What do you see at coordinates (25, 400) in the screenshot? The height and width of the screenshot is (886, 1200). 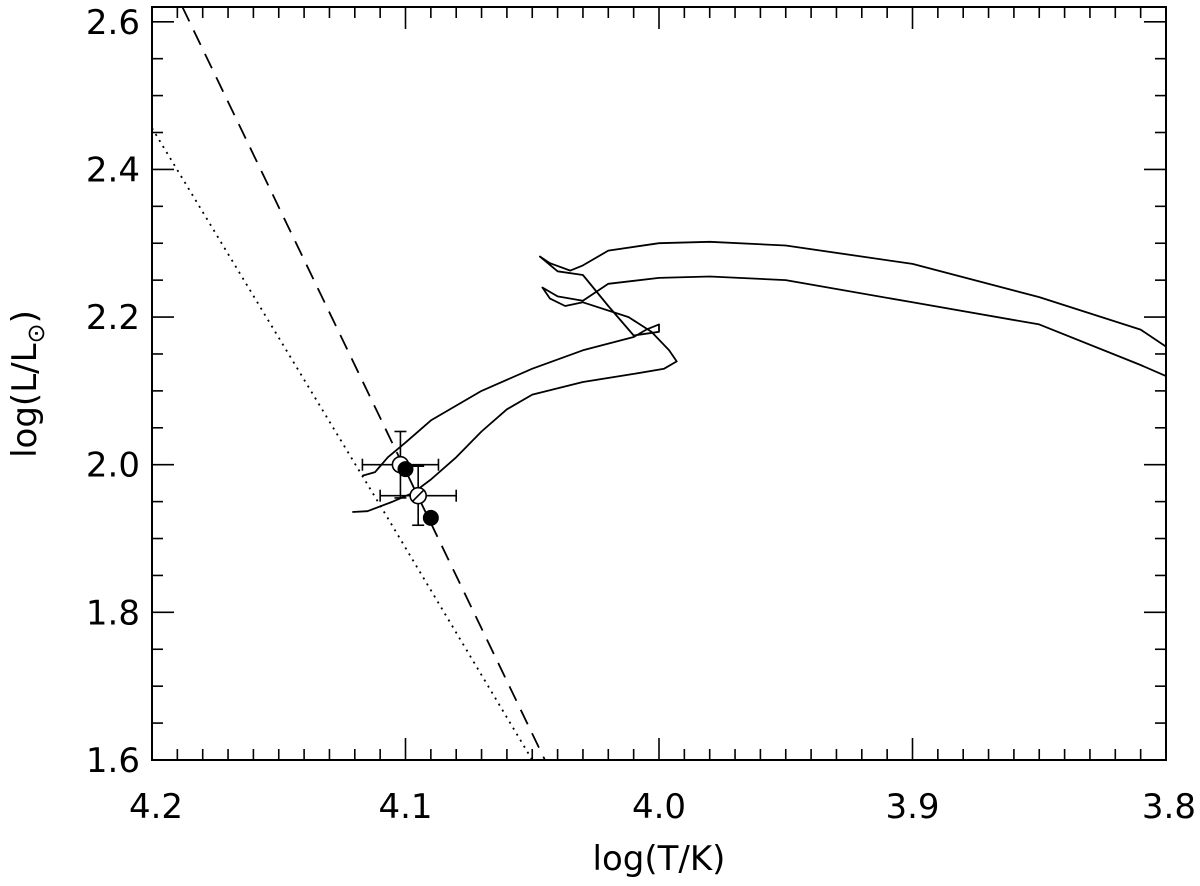 I see `y-axis-title-prefix: log(L/L` at bounding box center [25, 400].